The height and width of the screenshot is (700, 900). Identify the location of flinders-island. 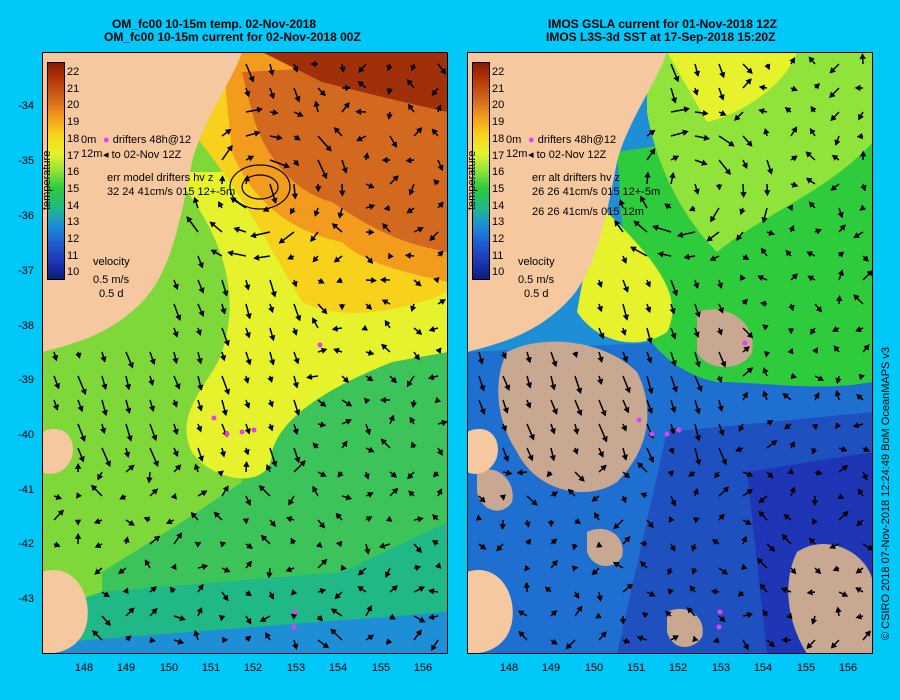
(482, 451).